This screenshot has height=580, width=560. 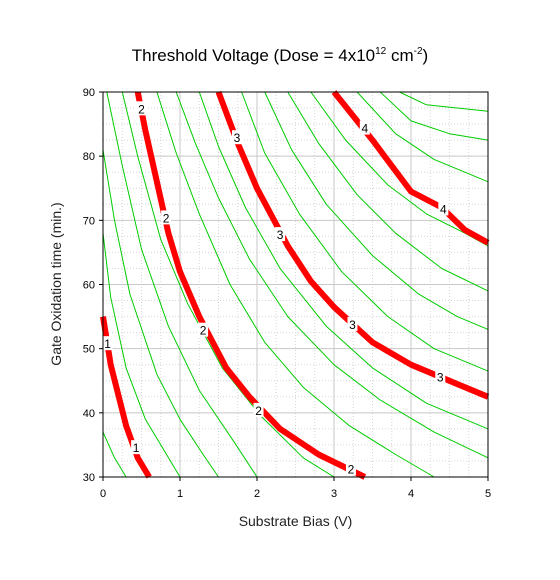 I want to click on y-tick-label: 80, so click(x=89, y=157).